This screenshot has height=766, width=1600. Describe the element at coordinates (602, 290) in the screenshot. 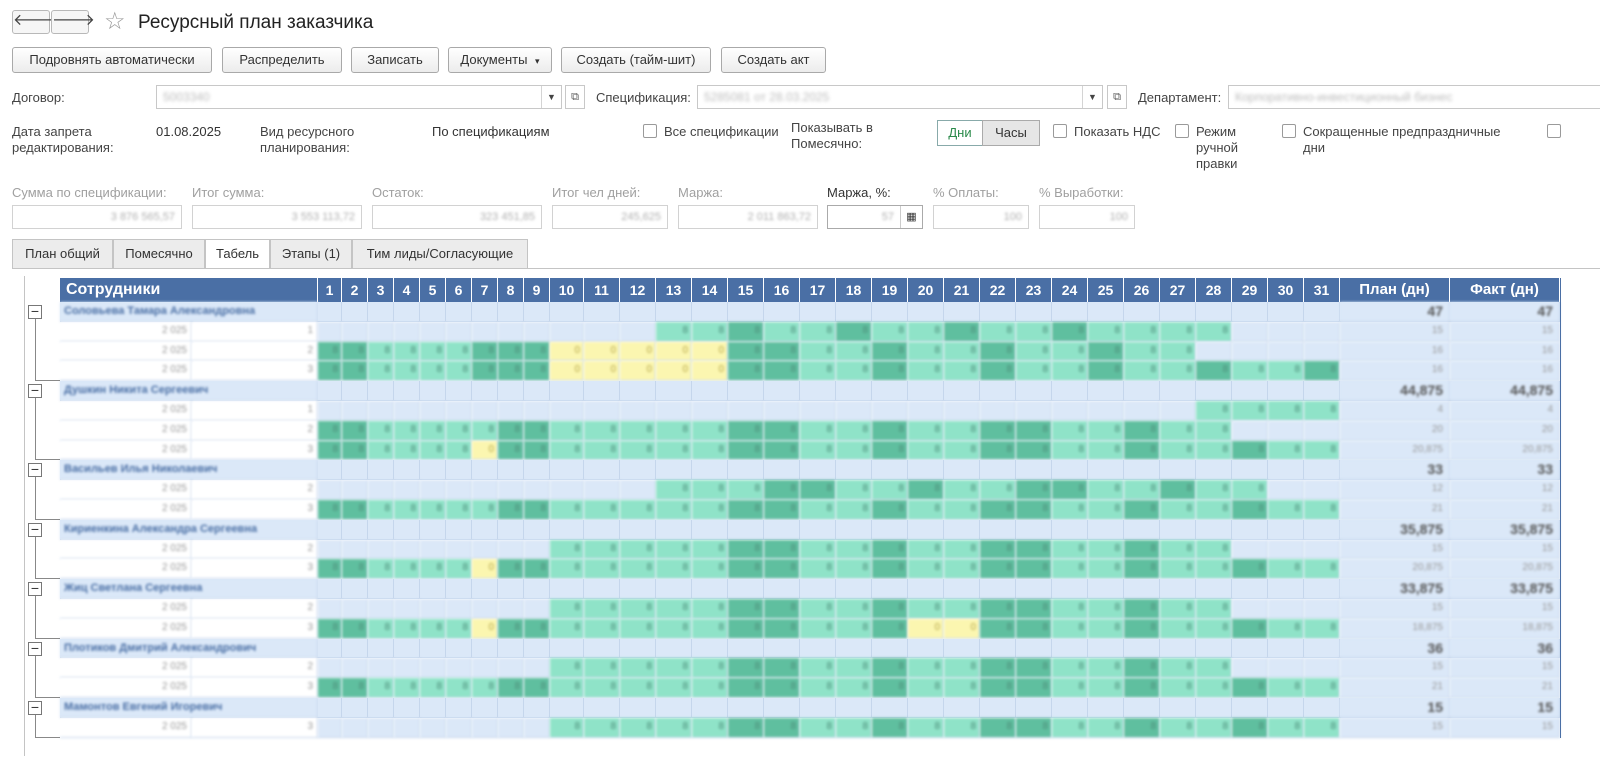

I see `header-day: 11` at that location.